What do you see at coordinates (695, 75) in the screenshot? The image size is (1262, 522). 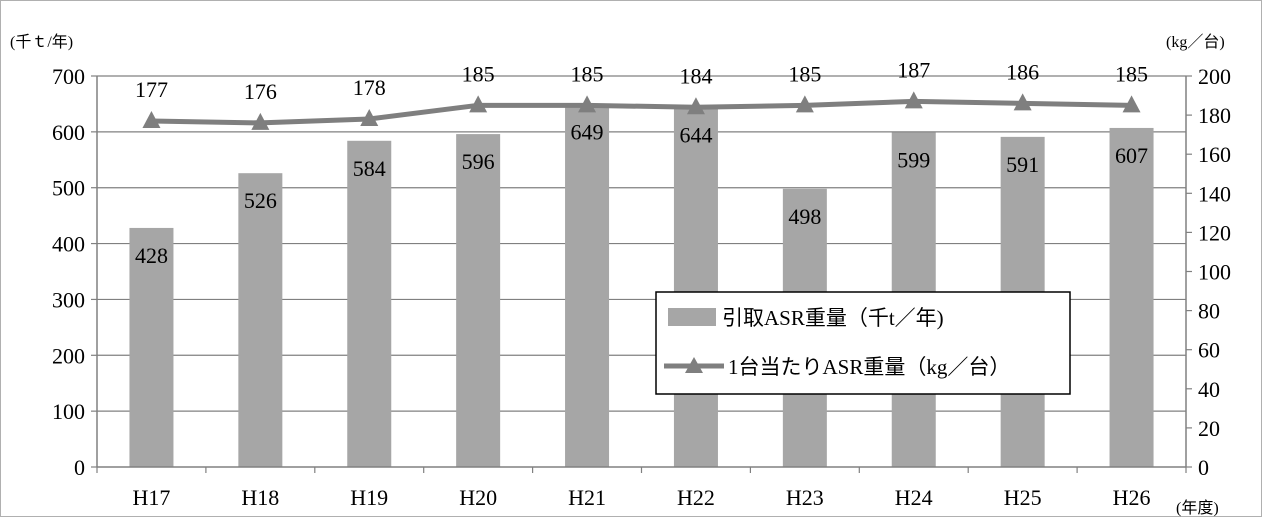 I see `line-data-label: 184` at bounding box center [695, 75].